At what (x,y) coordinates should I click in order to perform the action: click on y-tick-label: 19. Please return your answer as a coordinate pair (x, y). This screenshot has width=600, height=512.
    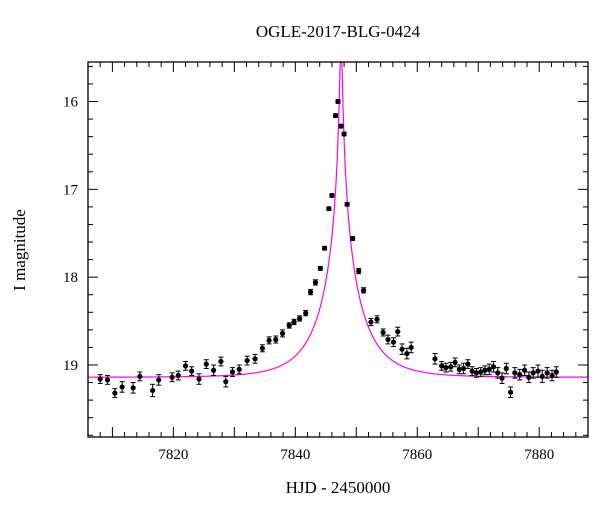
    Looking at the image, I should click on (70, 366).